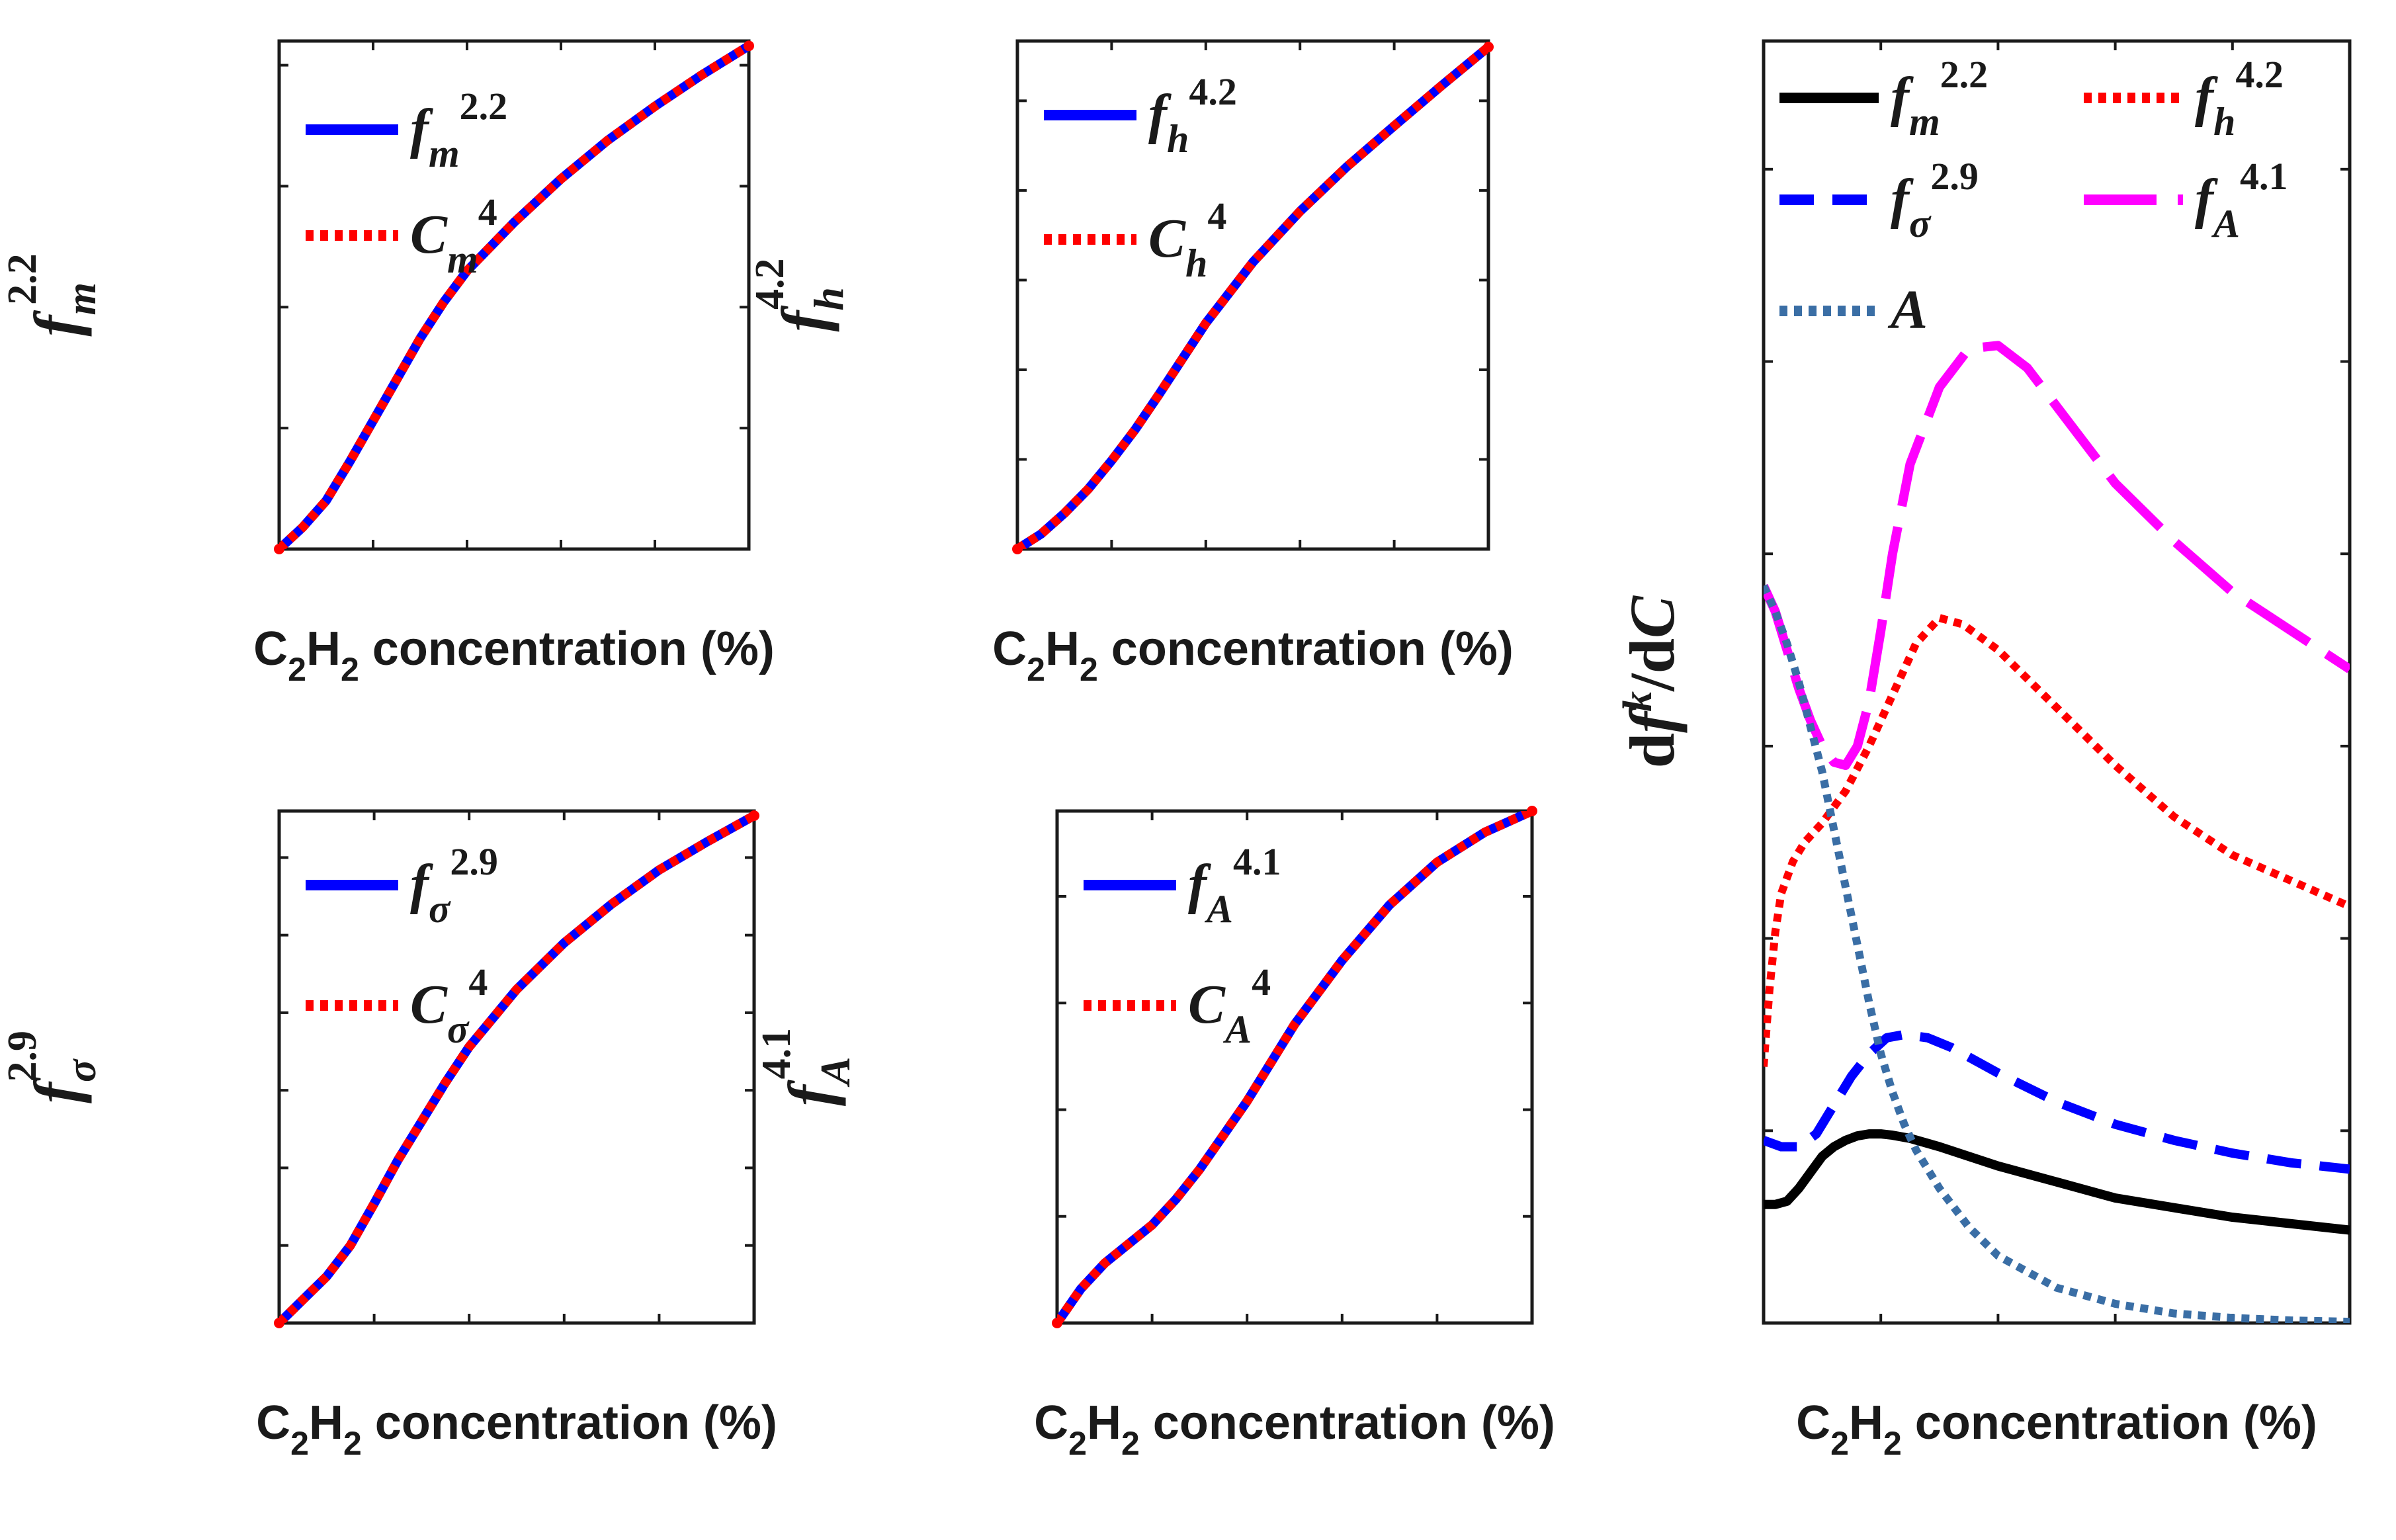 This screenshot has height=1540, width=2396. I want to click on y-label-sup: k, so click(1638, 701).